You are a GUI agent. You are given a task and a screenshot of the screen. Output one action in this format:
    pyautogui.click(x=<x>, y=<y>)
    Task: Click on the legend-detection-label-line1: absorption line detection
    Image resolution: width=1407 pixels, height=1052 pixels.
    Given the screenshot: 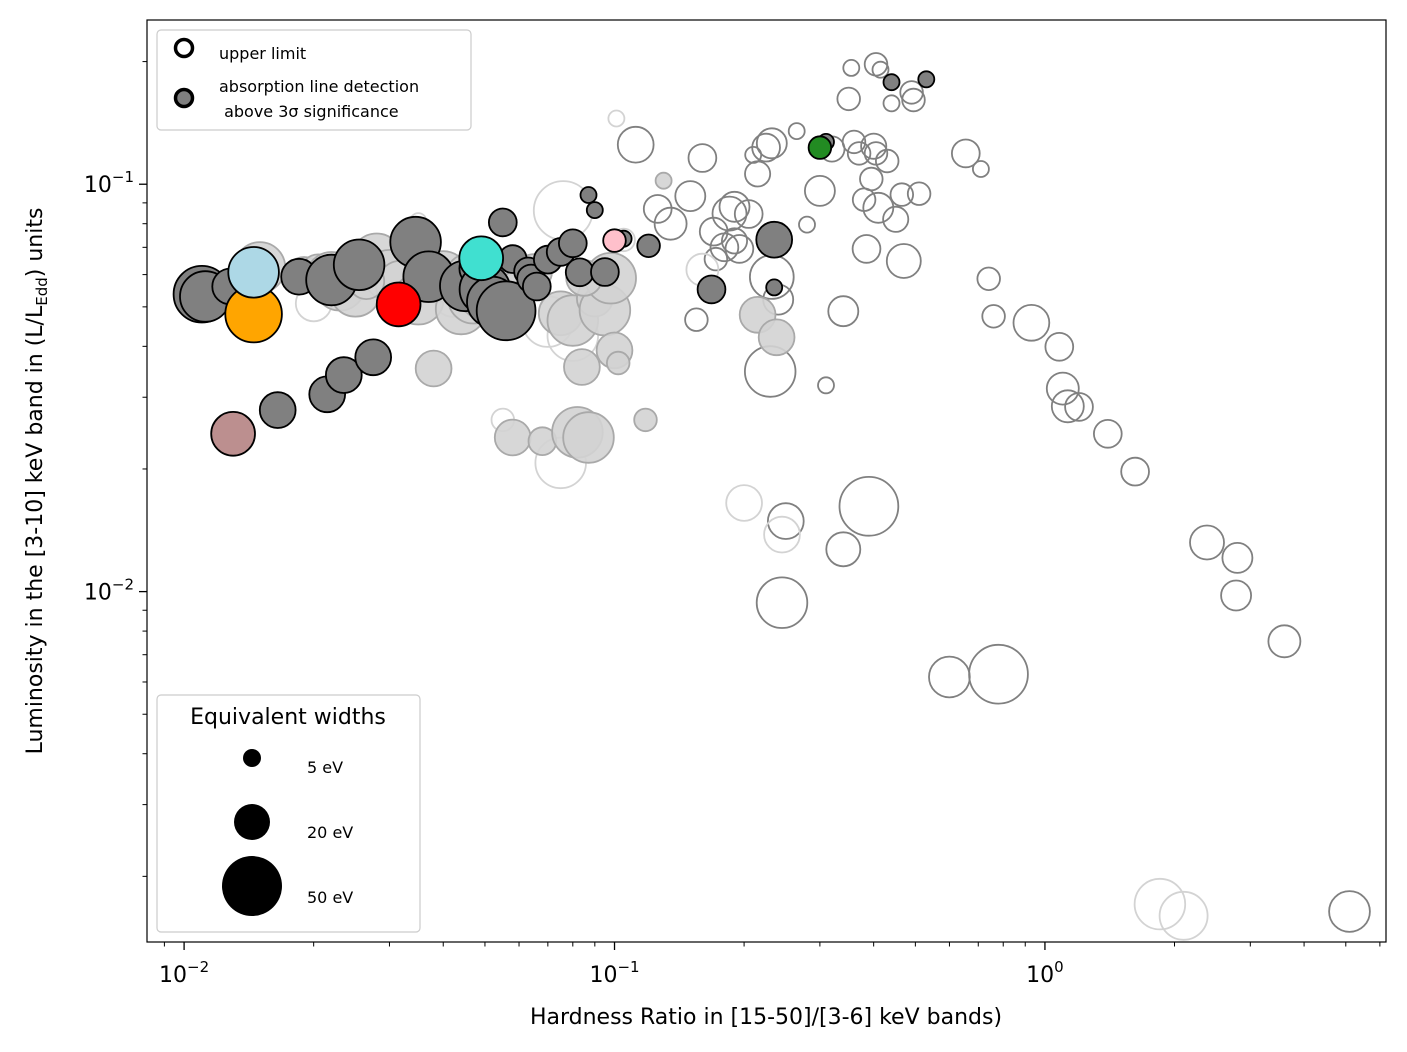 What is the action you would take?
    pyautogui.click(x=319, y=86)
    